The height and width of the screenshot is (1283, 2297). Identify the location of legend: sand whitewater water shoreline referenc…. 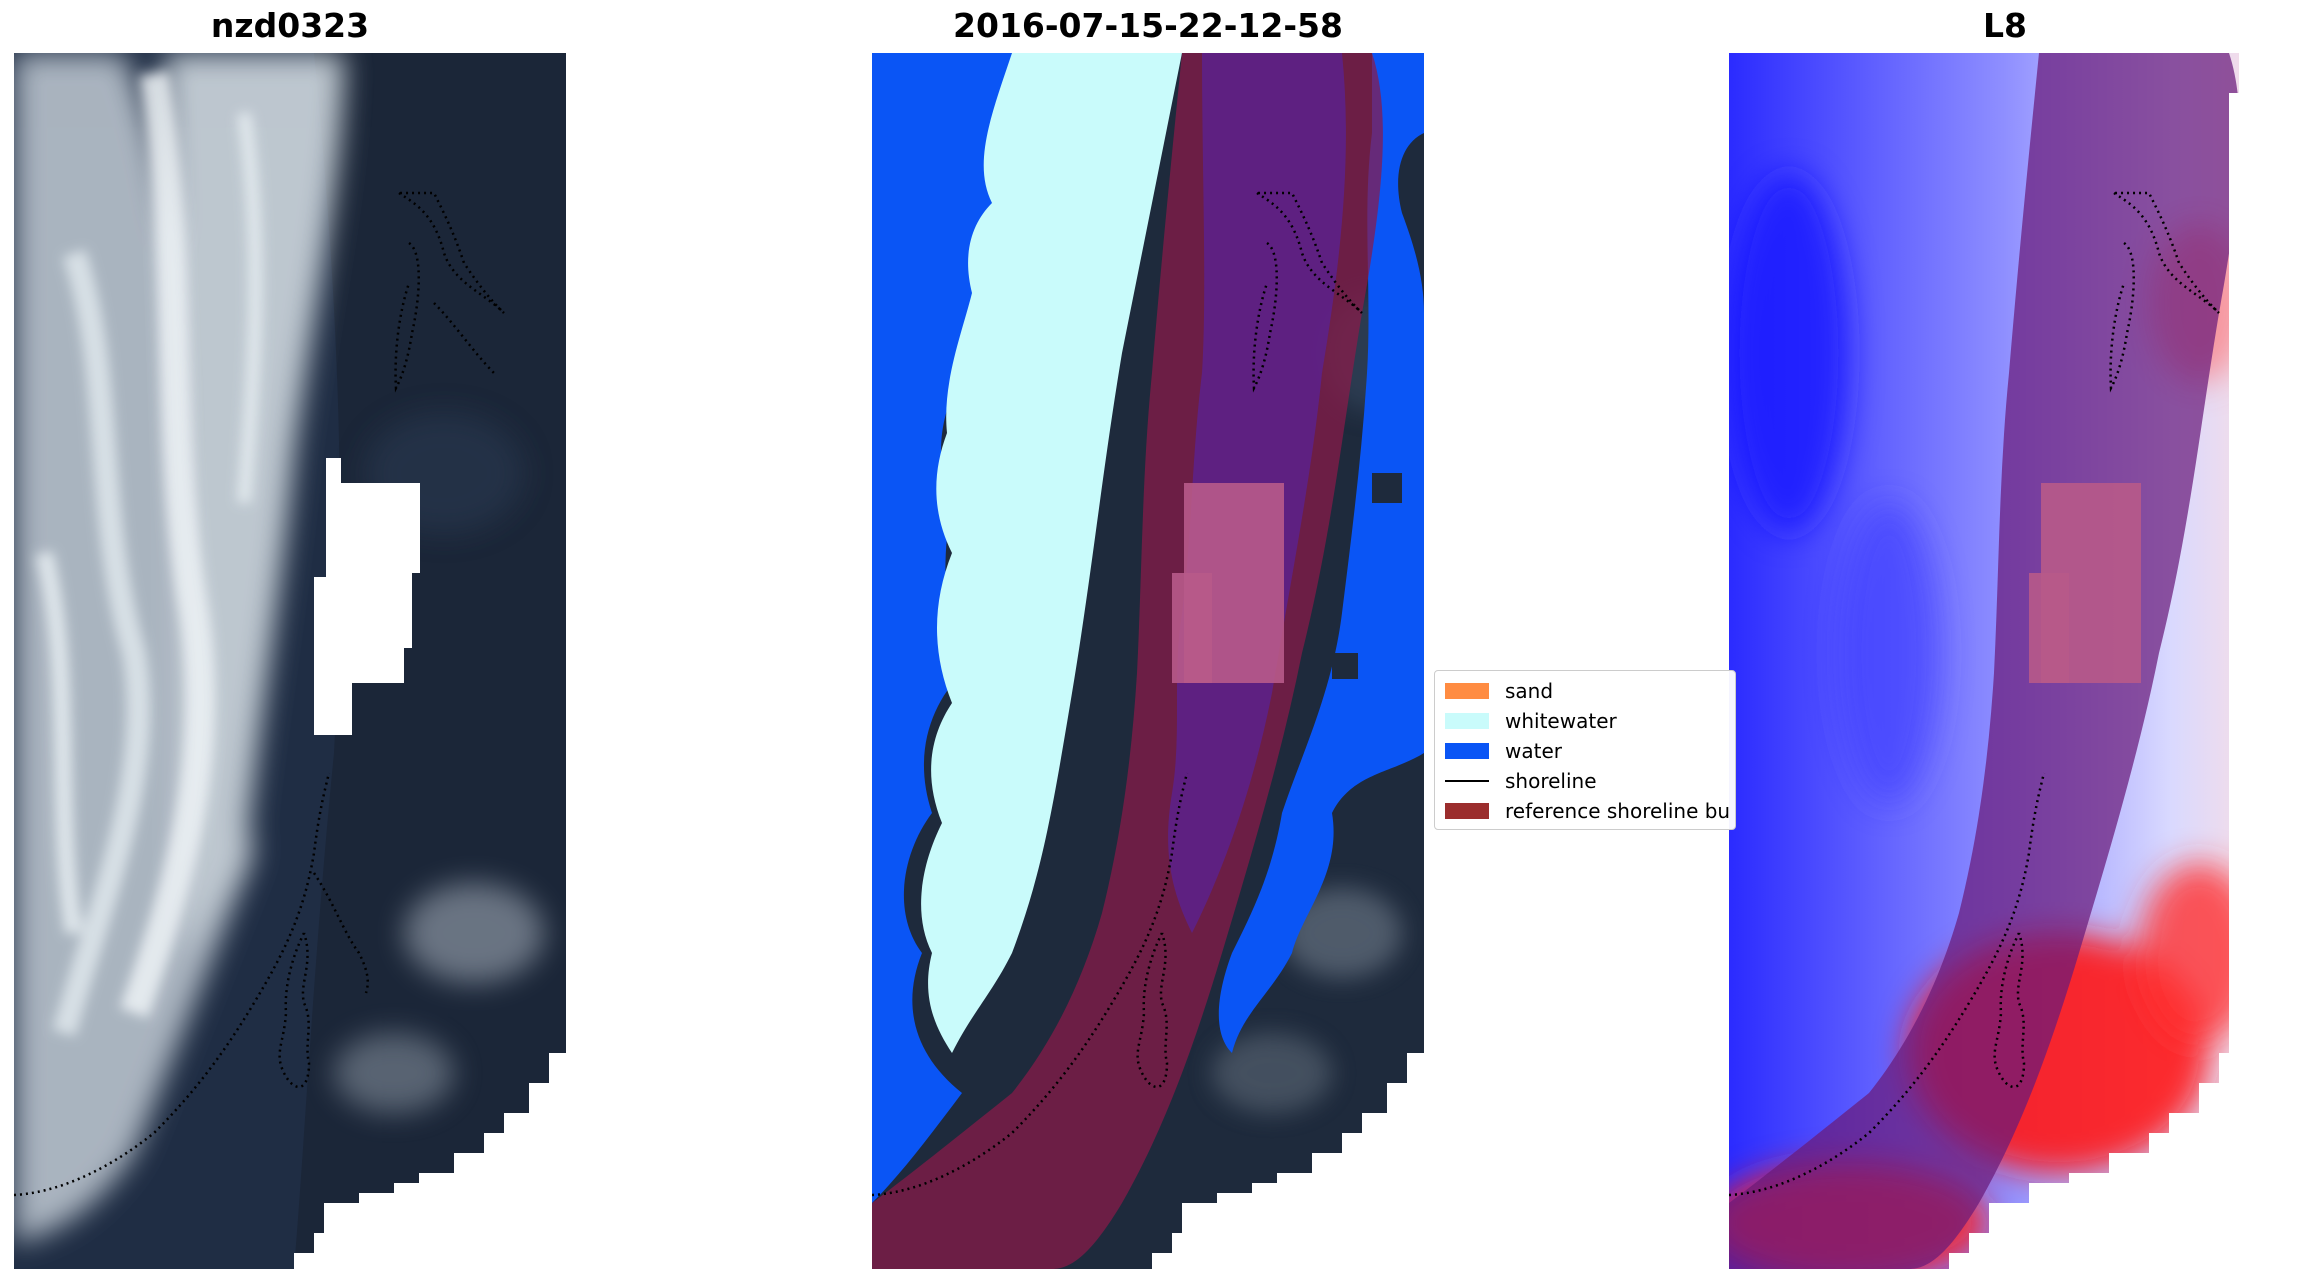
(1585, 750).